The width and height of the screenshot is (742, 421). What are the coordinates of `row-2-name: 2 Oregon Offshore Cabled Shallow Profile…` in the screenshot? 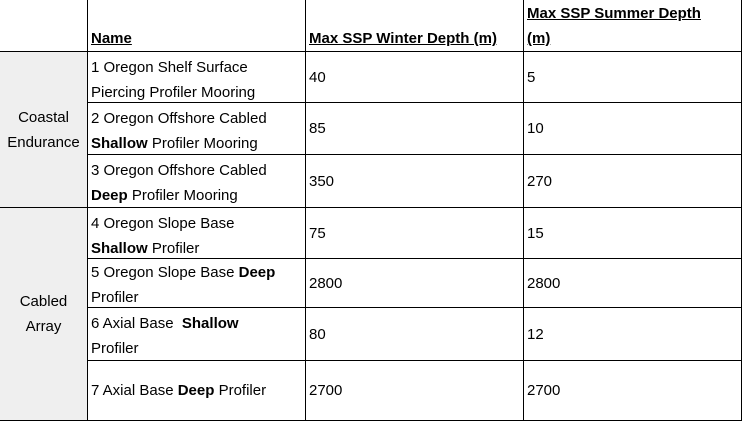 It's located at (197, 129).